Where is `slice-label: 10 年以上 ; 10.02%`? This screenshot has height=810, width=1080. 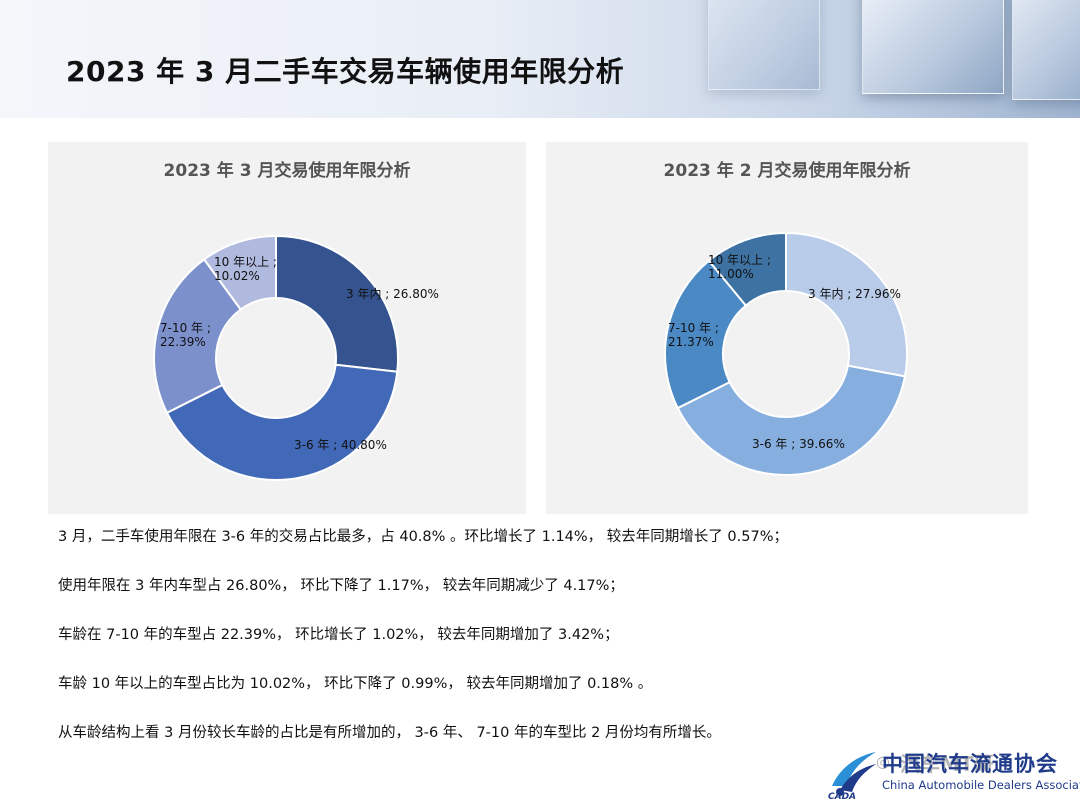 slice-label: 10 年以上 ; 10.02% is located at coordinates (245, 269).